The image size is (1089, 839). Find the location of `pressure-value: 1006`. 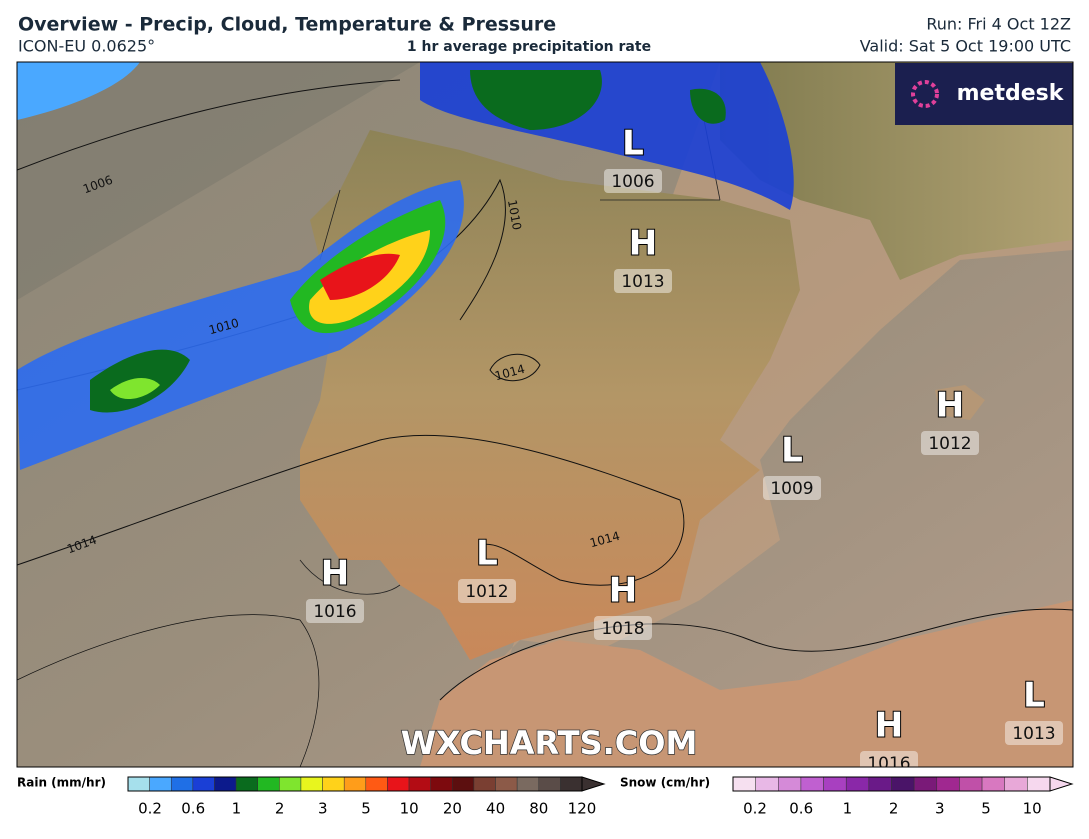

pressure-value: 1006 is located at coordinates (632, 182).